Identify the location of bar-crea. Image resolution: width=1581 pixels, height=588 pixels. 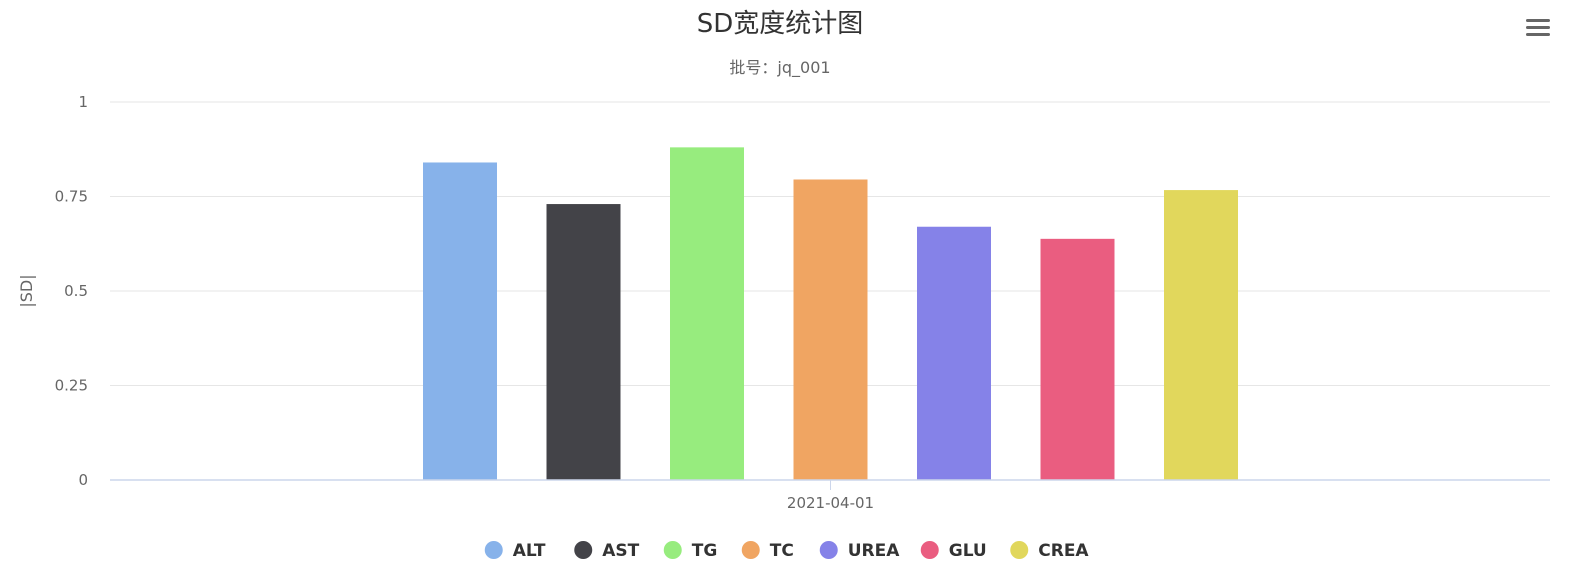
(1201, 335).